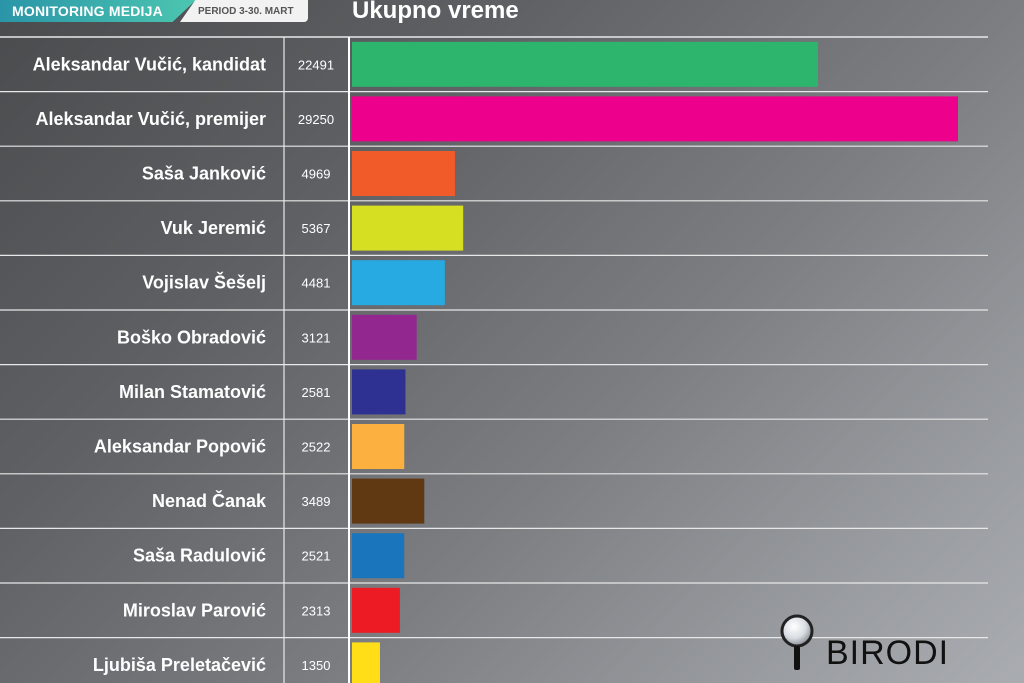 Image resolution: width=1024 pixels, height=683 pixels. Describe the element at coordinates (797, 642) in the screenshot. I see `magnifier-icon` at that location.